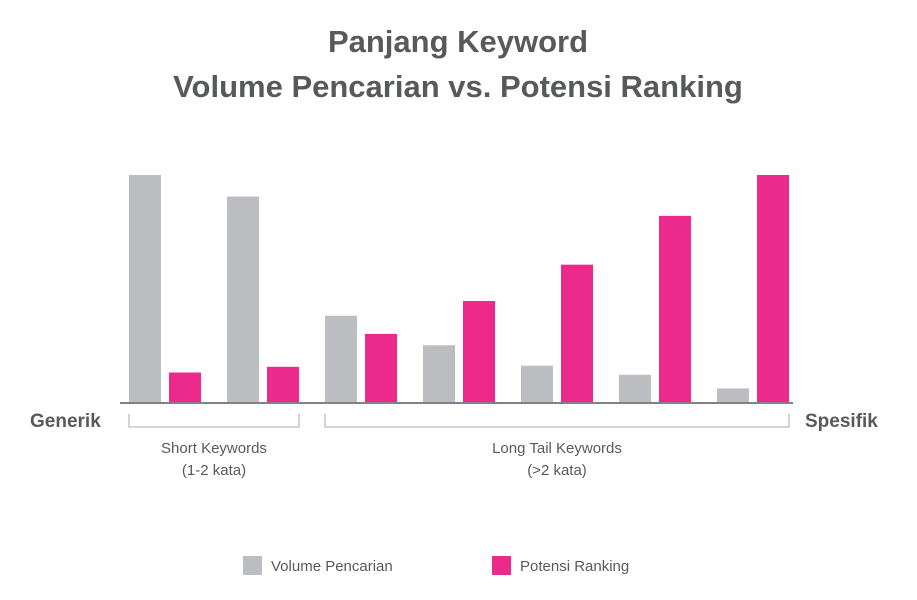 The height and width of the screenshot is (600, 917). What do you see at coordinates (557, 470) in the screenshot?
I see `group-label-2-line-2: (>2 kata)` at bounding box center [557, 470].